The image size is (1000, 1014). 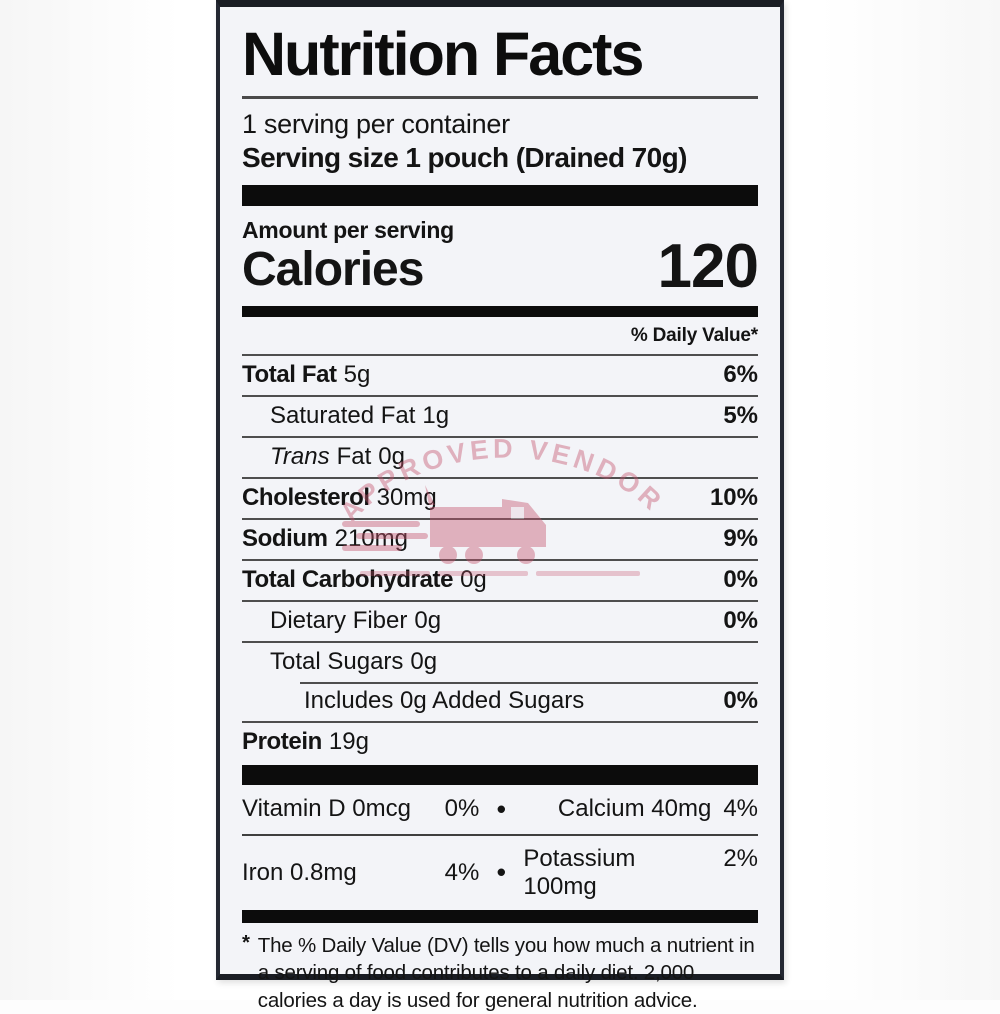 I want to click on nutrient-name: Sodium, so click(x=285, y=538).